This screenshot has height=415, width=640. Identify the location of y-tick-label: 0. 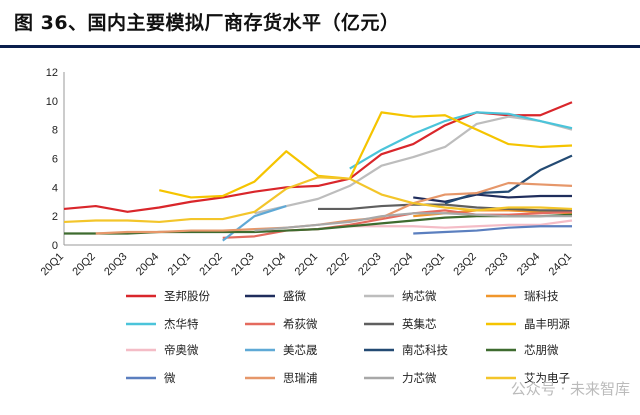
(55, 246).